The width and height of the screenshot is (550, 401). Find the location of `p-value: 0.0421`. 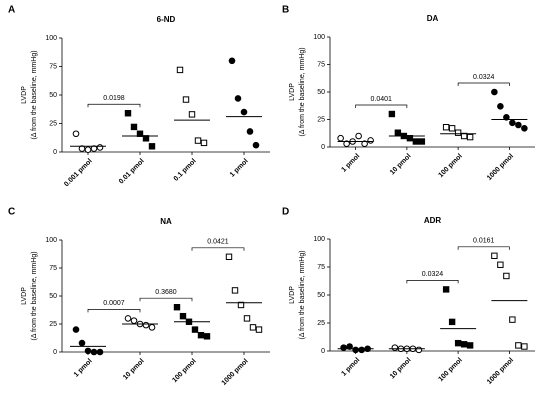

p-value: 0.0421 is located at coordinates (218, 242).